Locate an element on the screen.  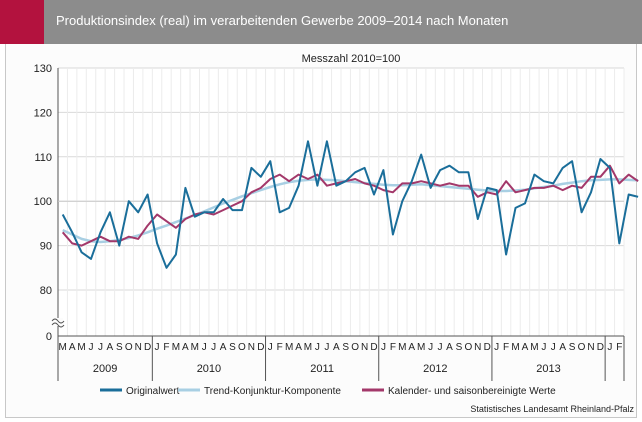
year-label: 2011 is located at coordinates (322, 369).